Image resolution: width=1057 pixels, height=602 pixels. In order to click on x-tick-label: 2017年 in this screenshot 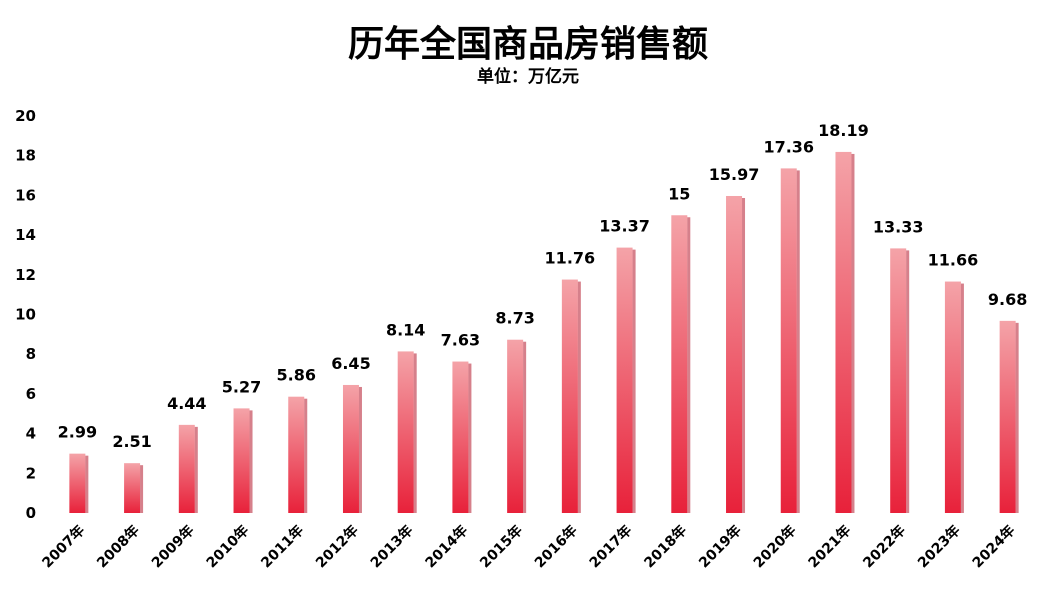, I will do `click(610, 546)`.